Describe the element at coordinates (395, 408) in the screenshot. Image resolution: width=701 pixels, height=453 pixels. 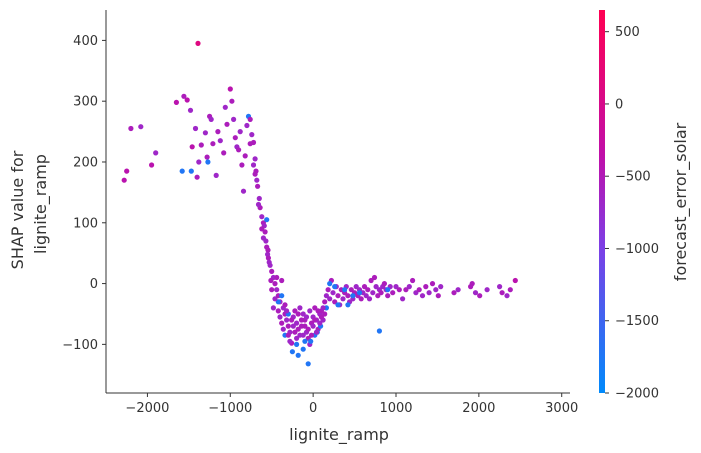
I see `x-tick-label: 1000` at that location.